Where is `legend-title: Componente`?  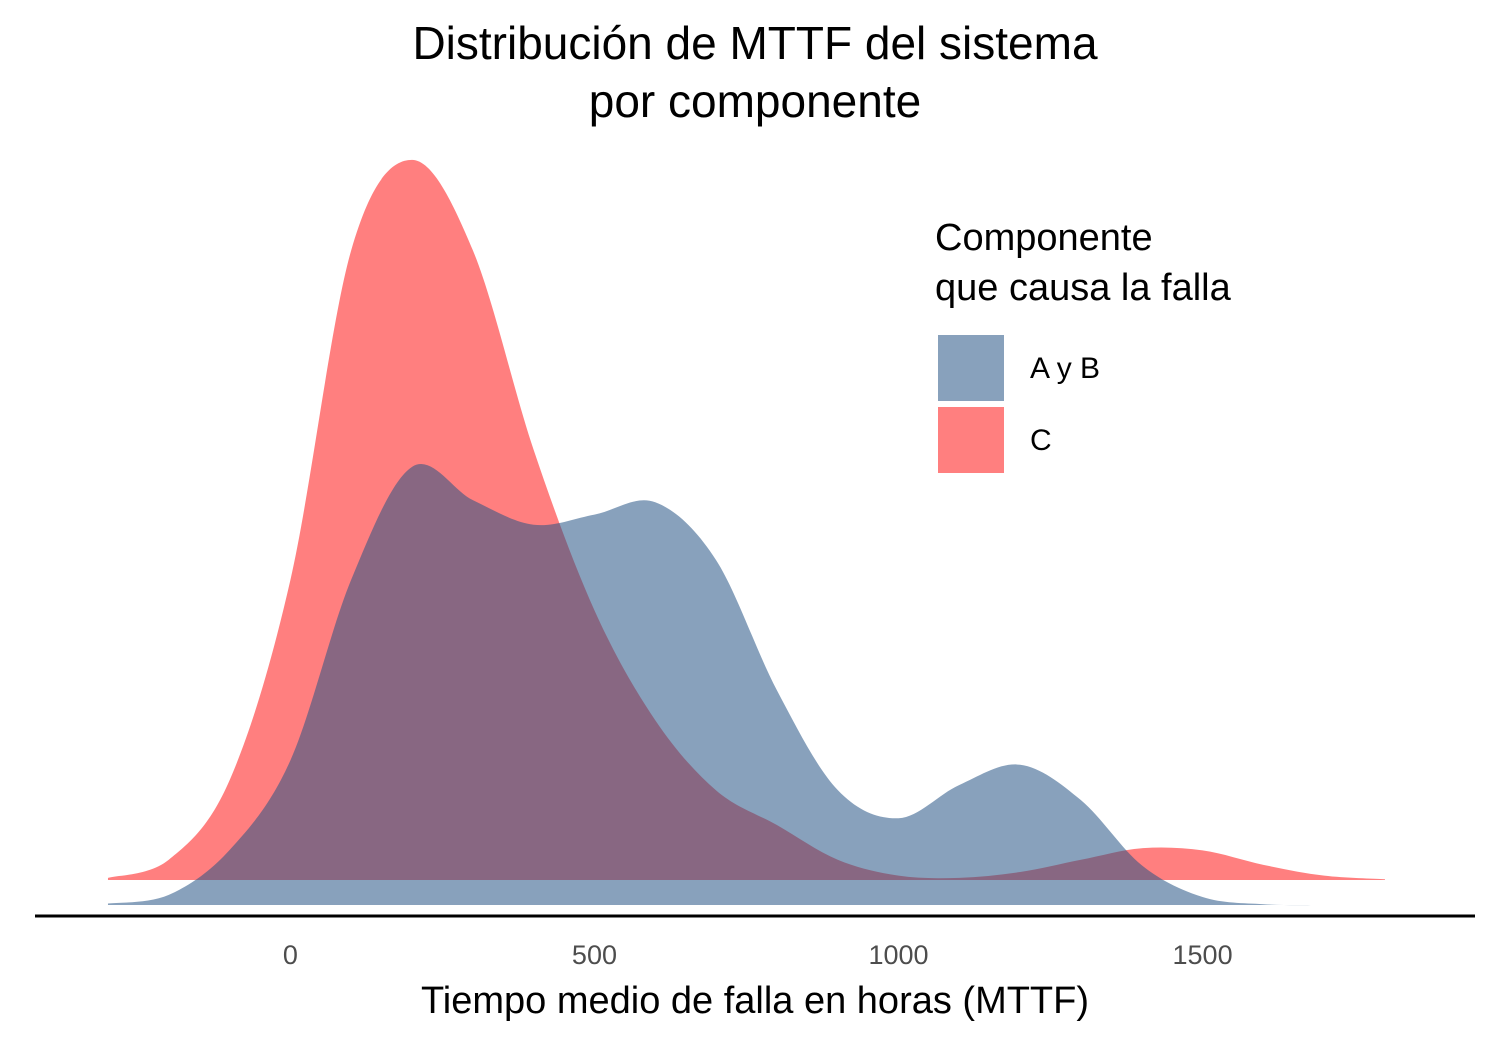
legend-title: Componente is located at coordinates (1044, 238).